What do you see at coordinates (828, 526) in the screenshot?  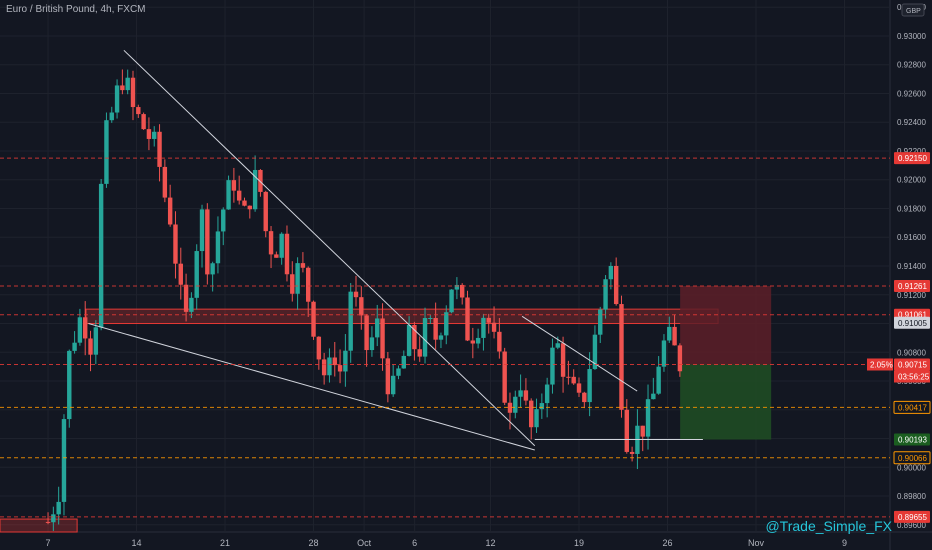 I see `watermark-text: @Trade_Simple_FX` at bounding box center [828, 526].